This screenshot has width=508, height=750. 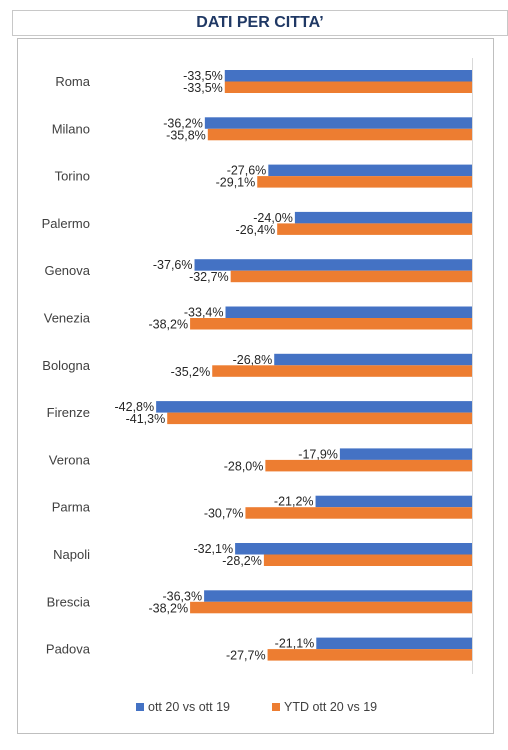 I want to click on category-label: Genova, so click(x=67, y=270).